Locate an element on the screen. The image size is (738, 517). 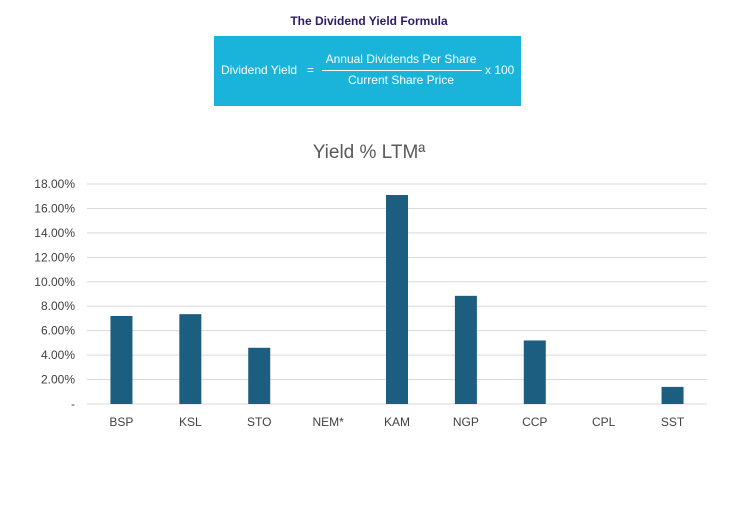
x-tick-label: CCP is located at coordinates (534, 422).